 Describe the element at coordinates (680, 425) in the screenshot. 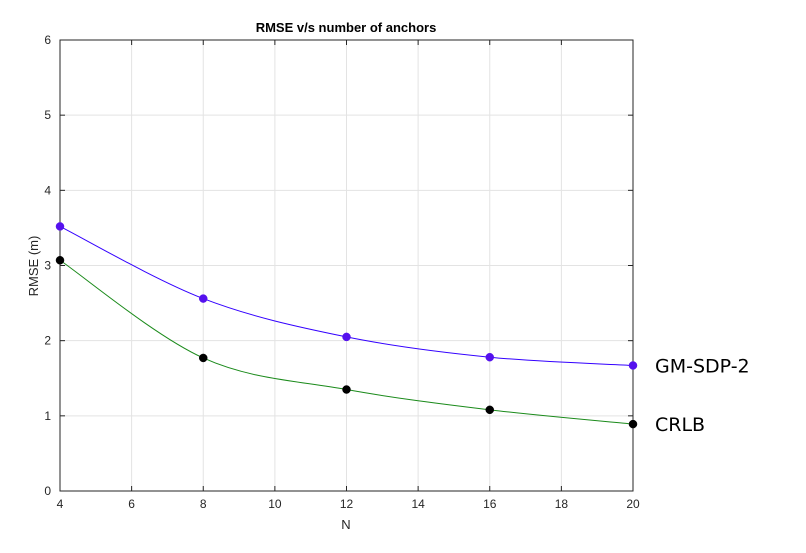

I see `series-label-crlb: CRLB` at that location.